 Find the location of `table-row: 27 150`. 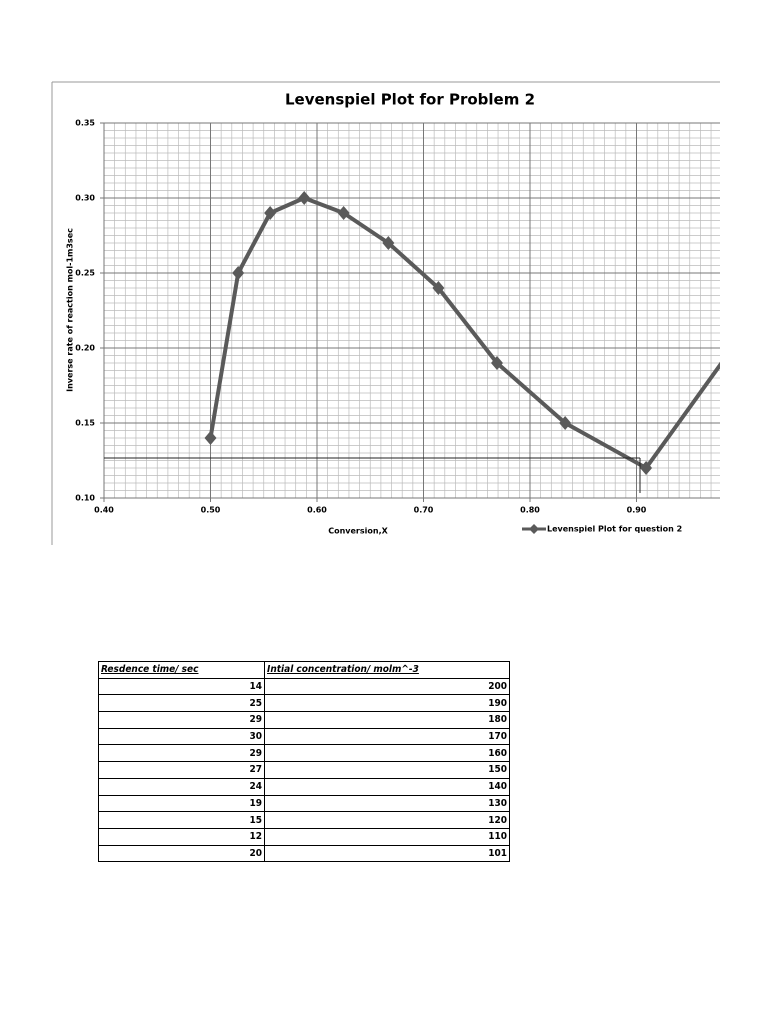

table-row: 27 150 is located at coordinates (304, 770).